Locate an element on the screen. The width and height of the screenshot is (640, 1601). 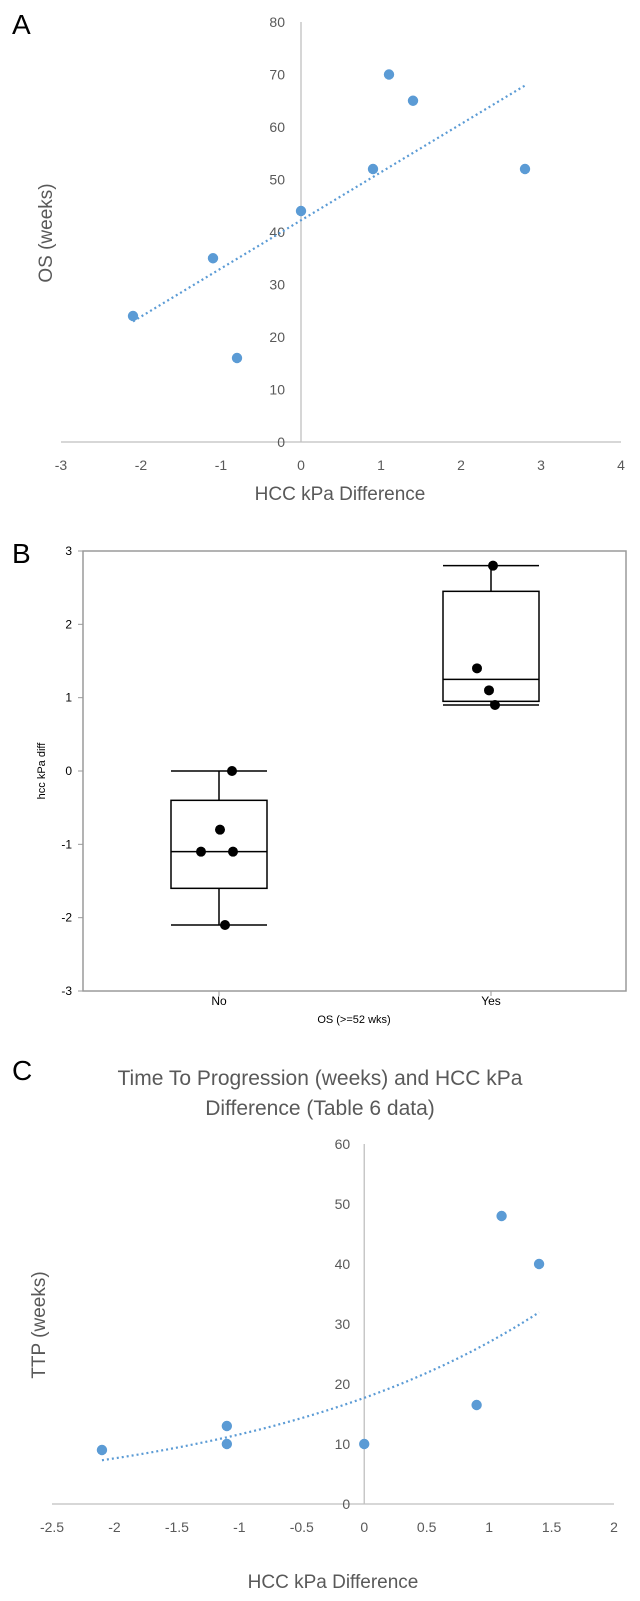
y-axis-label: TTP (weeks) is located at coordinates (39, 1324).